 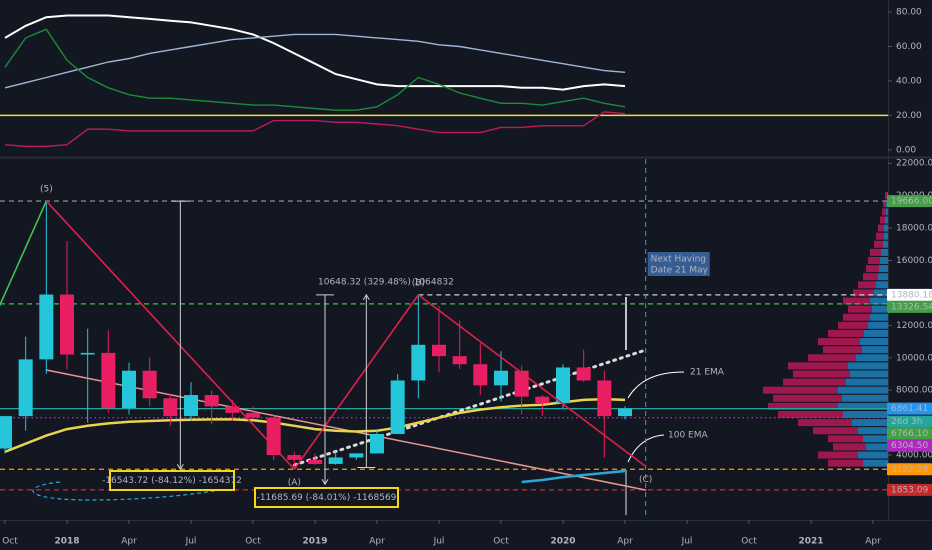 What do you see at coordinates (906, 150) in the screenshot?
I see `y-tick-label: 0.00` at bounding box center [906, 150].